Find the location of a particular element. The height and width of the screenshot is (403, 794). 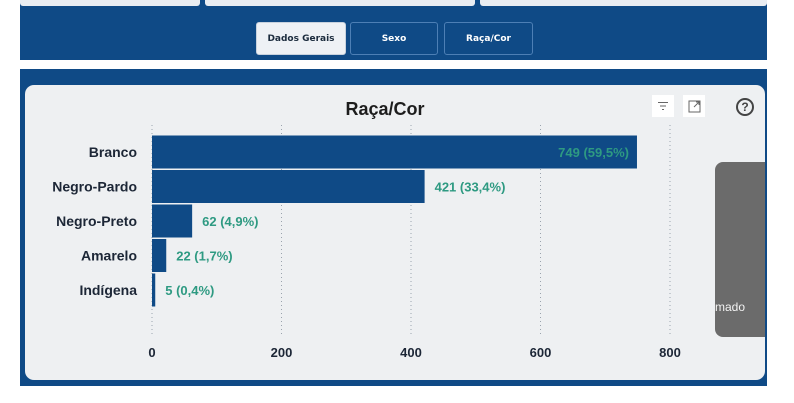

focus-mode-icon is located at coordinates (694, 106).